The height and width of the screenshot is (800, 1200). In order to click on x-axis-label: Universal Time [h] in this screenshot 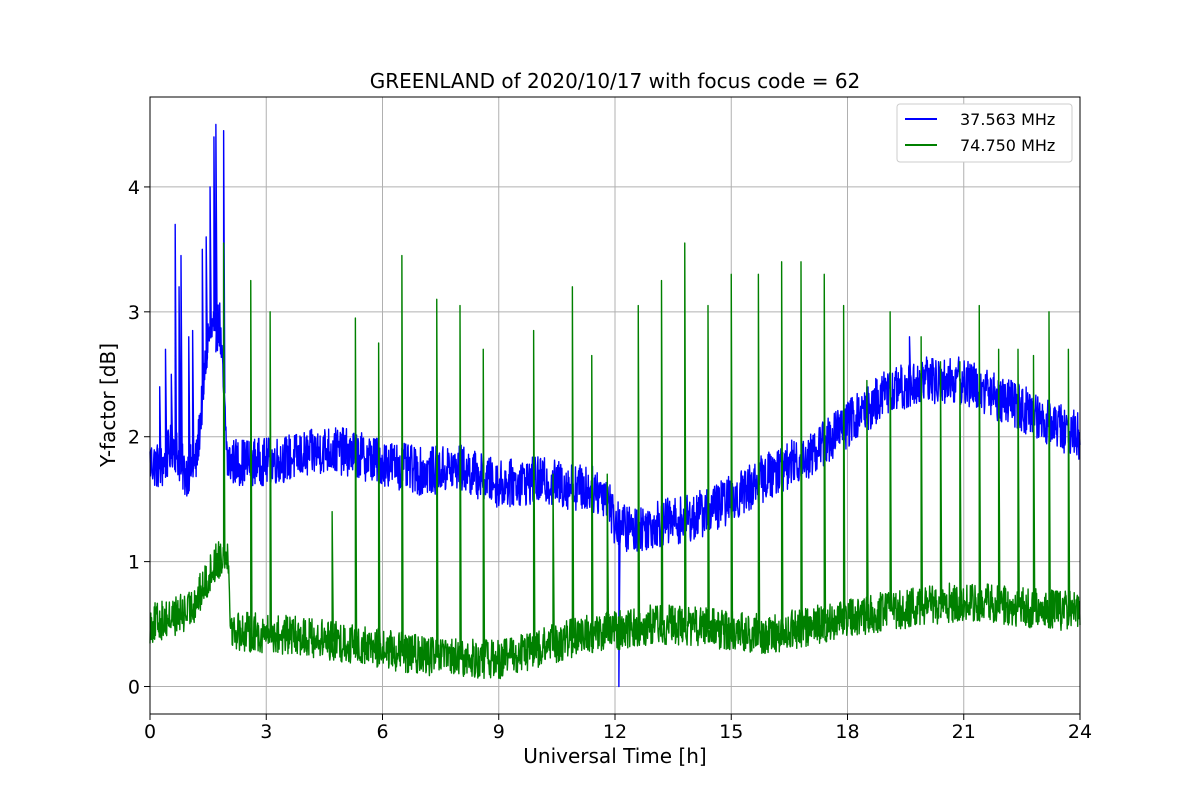, I will do `click(614, 756)`.